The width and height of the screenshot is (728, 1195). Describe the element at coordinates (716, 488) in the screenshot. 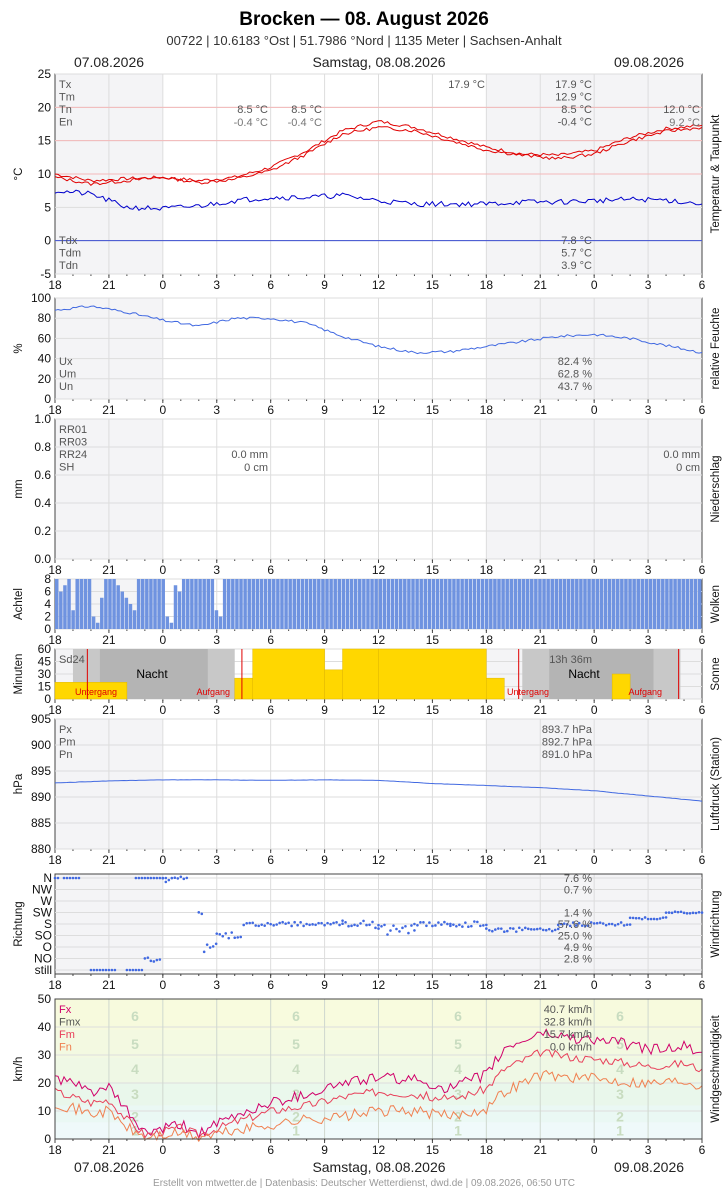

I see `panel-title: Niederschlag` at that location.